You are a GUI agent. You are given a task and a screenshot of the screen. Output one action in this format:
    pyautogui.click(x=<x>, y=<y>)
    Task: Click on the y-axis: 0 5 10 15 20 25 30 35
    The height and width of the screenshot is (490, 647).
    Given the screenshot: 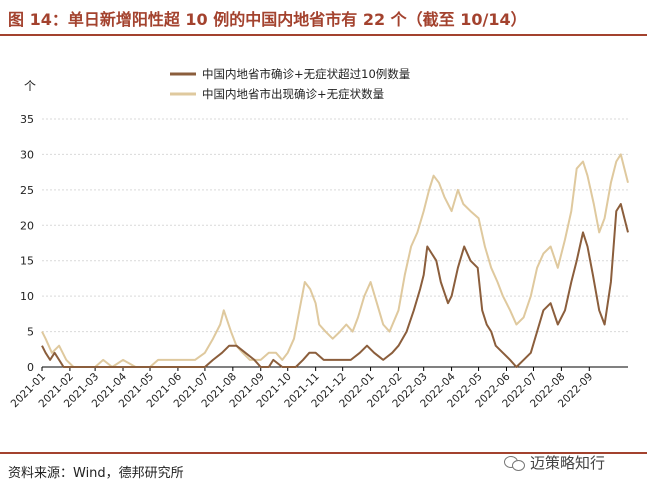 What is the action you would take?
    pyautogui.click(x=27, y=243)
    